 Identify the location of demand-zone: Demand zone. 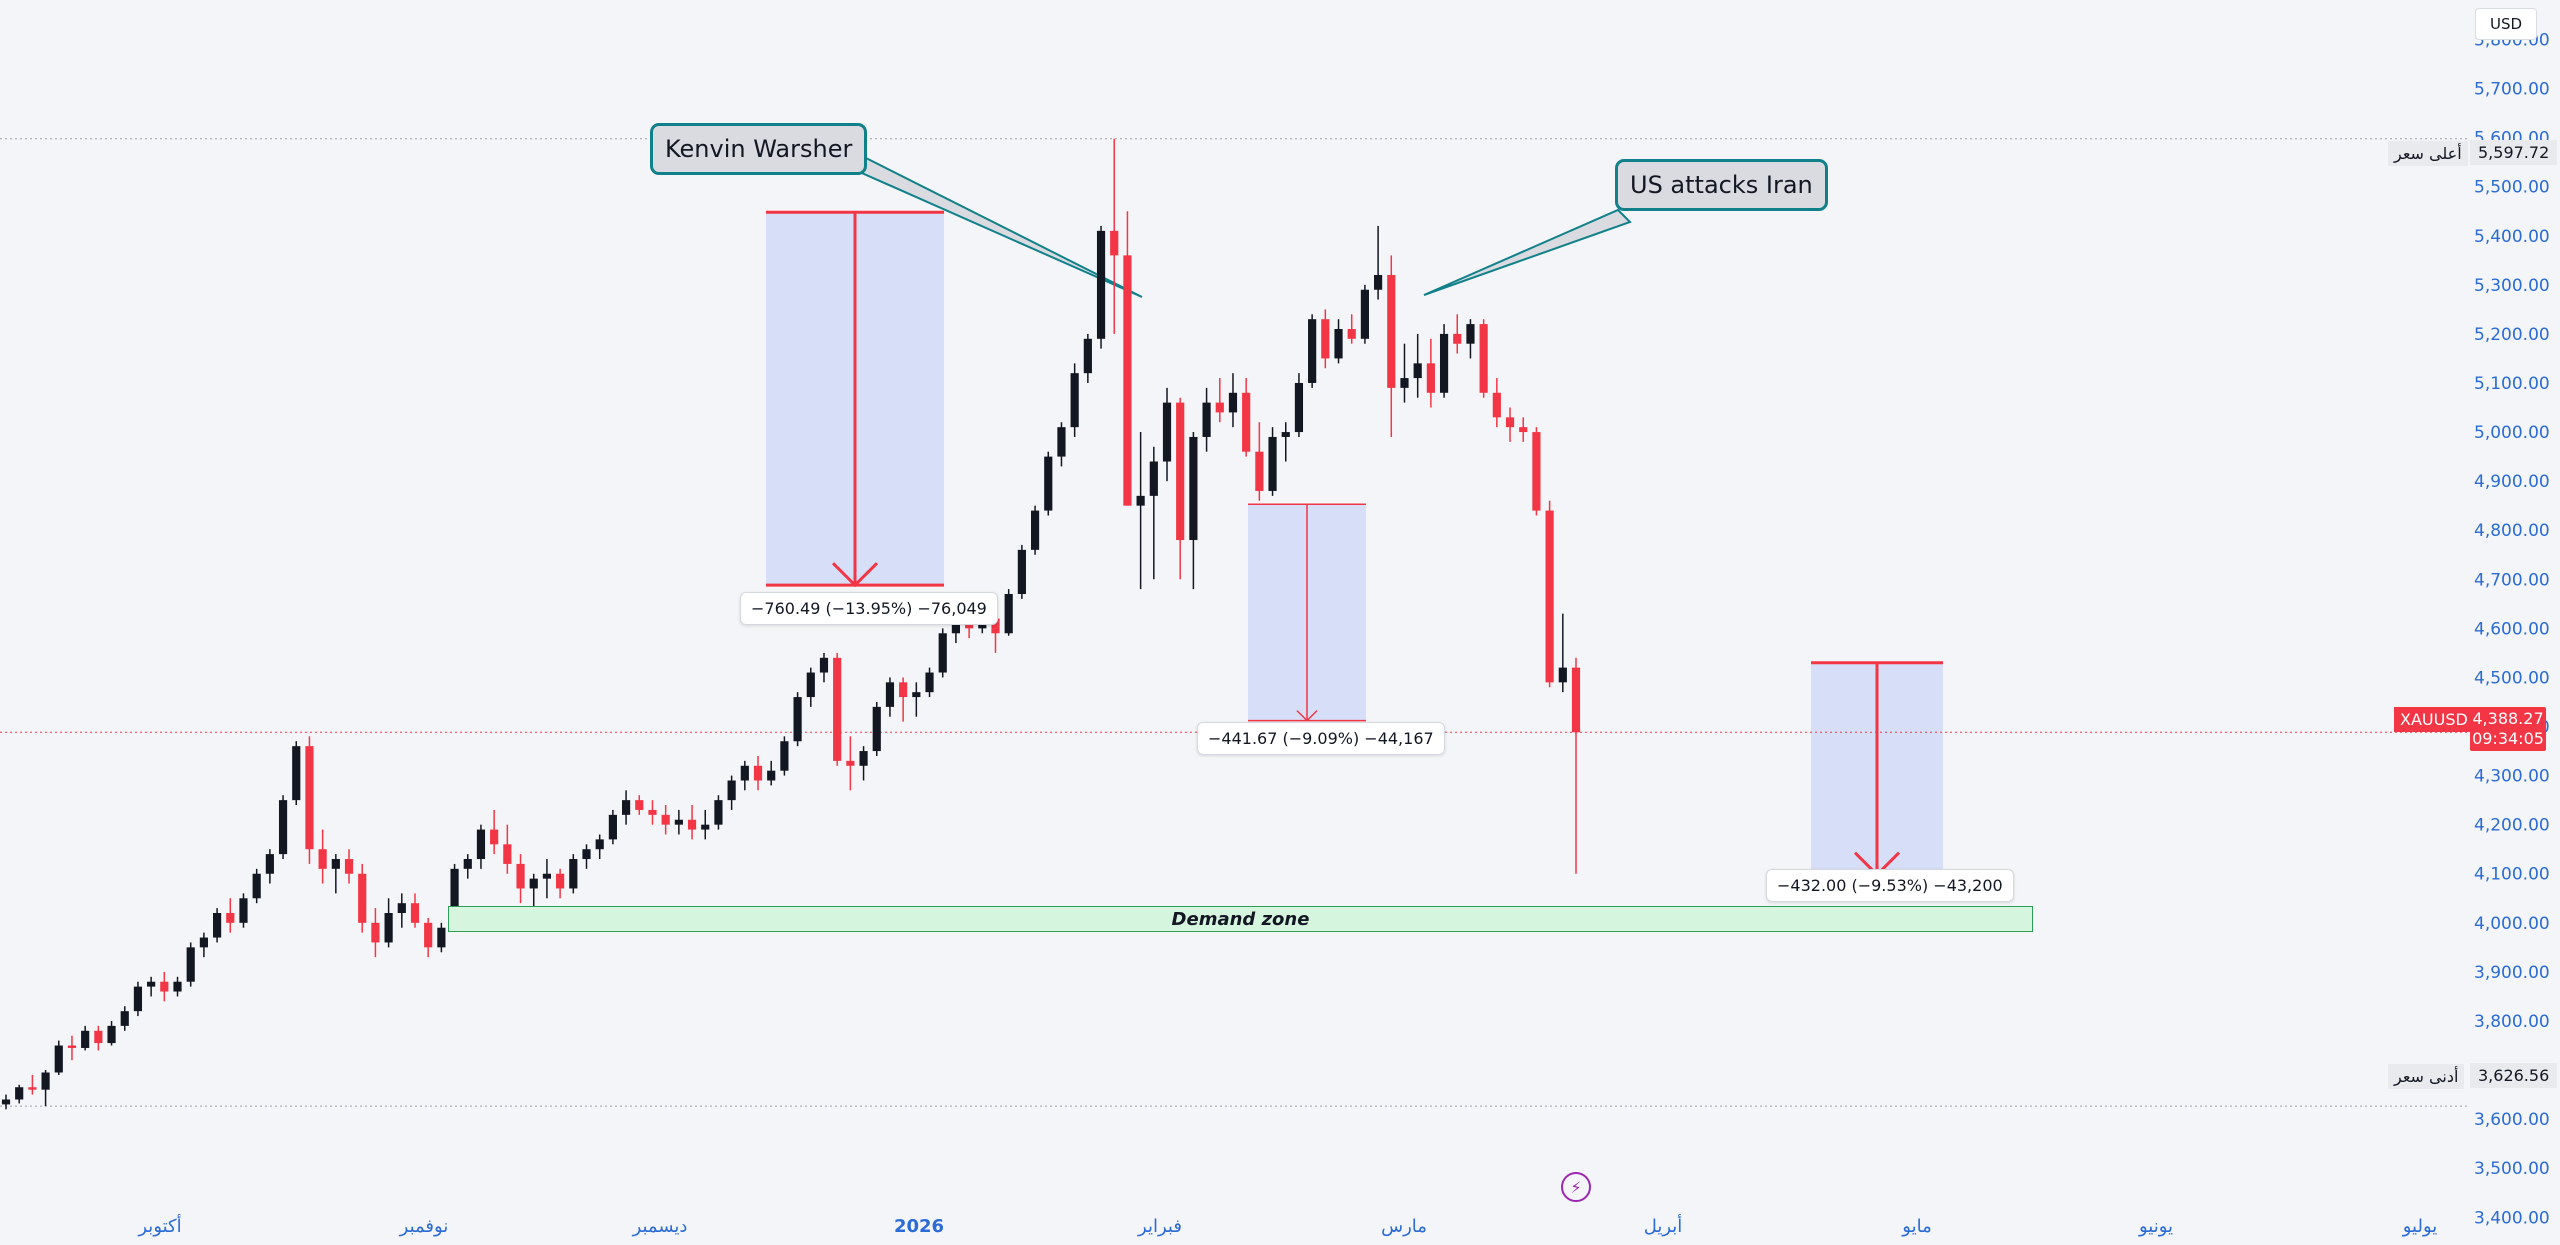
(1240, 919).